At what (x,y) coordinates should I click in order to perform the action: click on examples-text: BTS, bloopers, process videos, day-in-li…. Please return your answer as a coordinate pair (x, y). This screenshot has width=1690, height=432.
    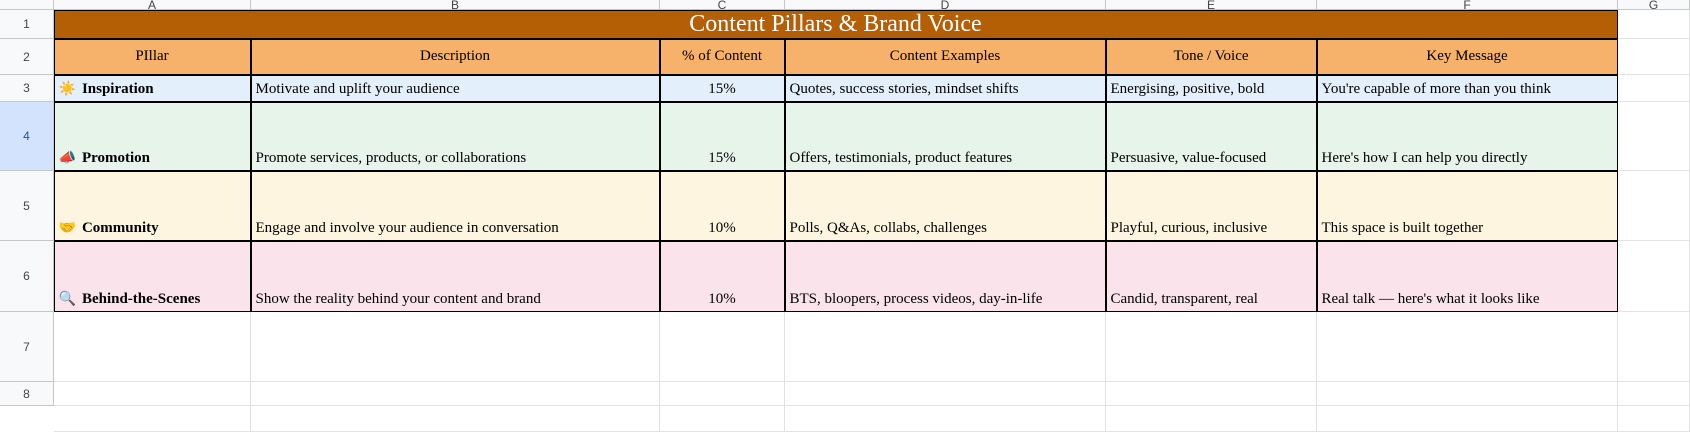
    Looking at the image, I should click on (916, 298).